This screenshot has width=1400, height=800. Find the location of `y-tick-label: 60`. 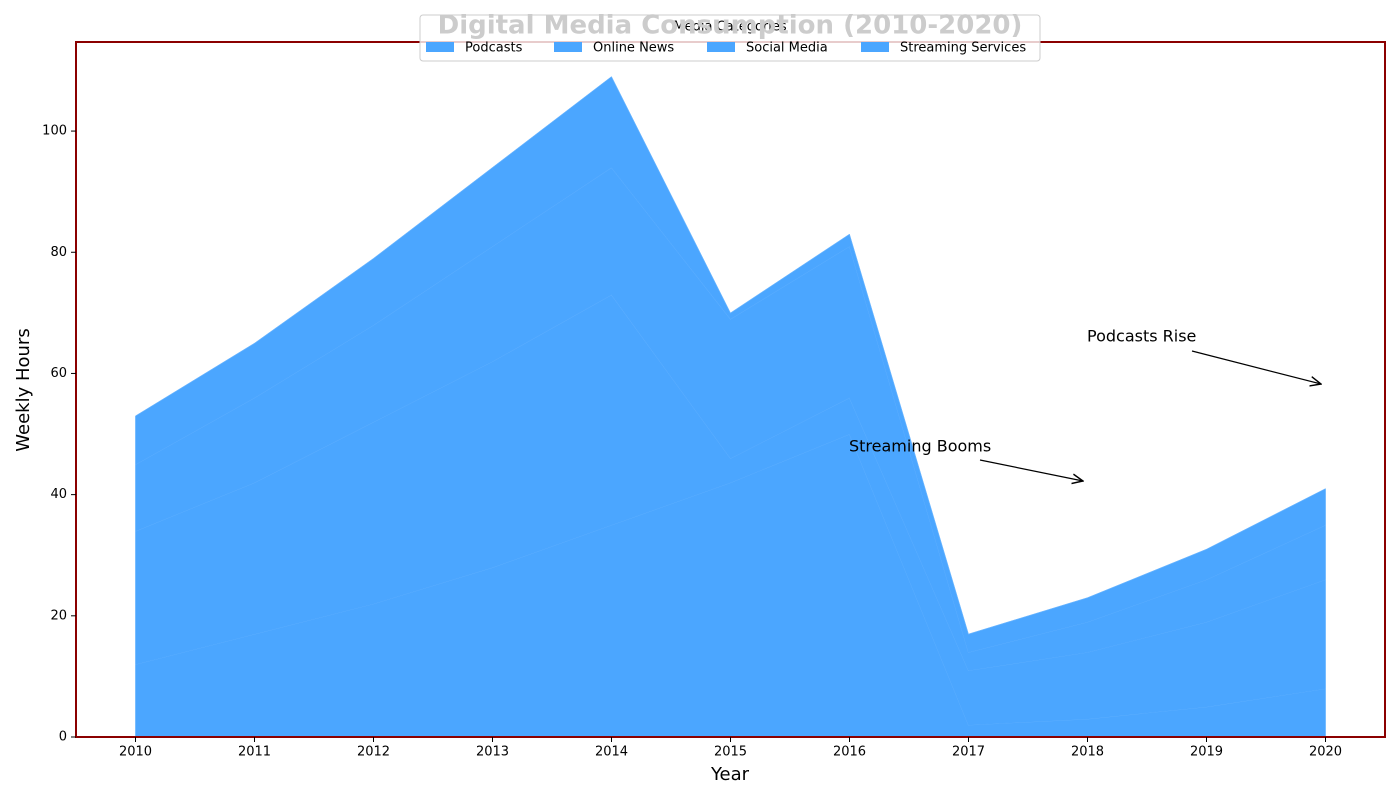

y-tick-label: 60 is located at coordinates (58, 373).